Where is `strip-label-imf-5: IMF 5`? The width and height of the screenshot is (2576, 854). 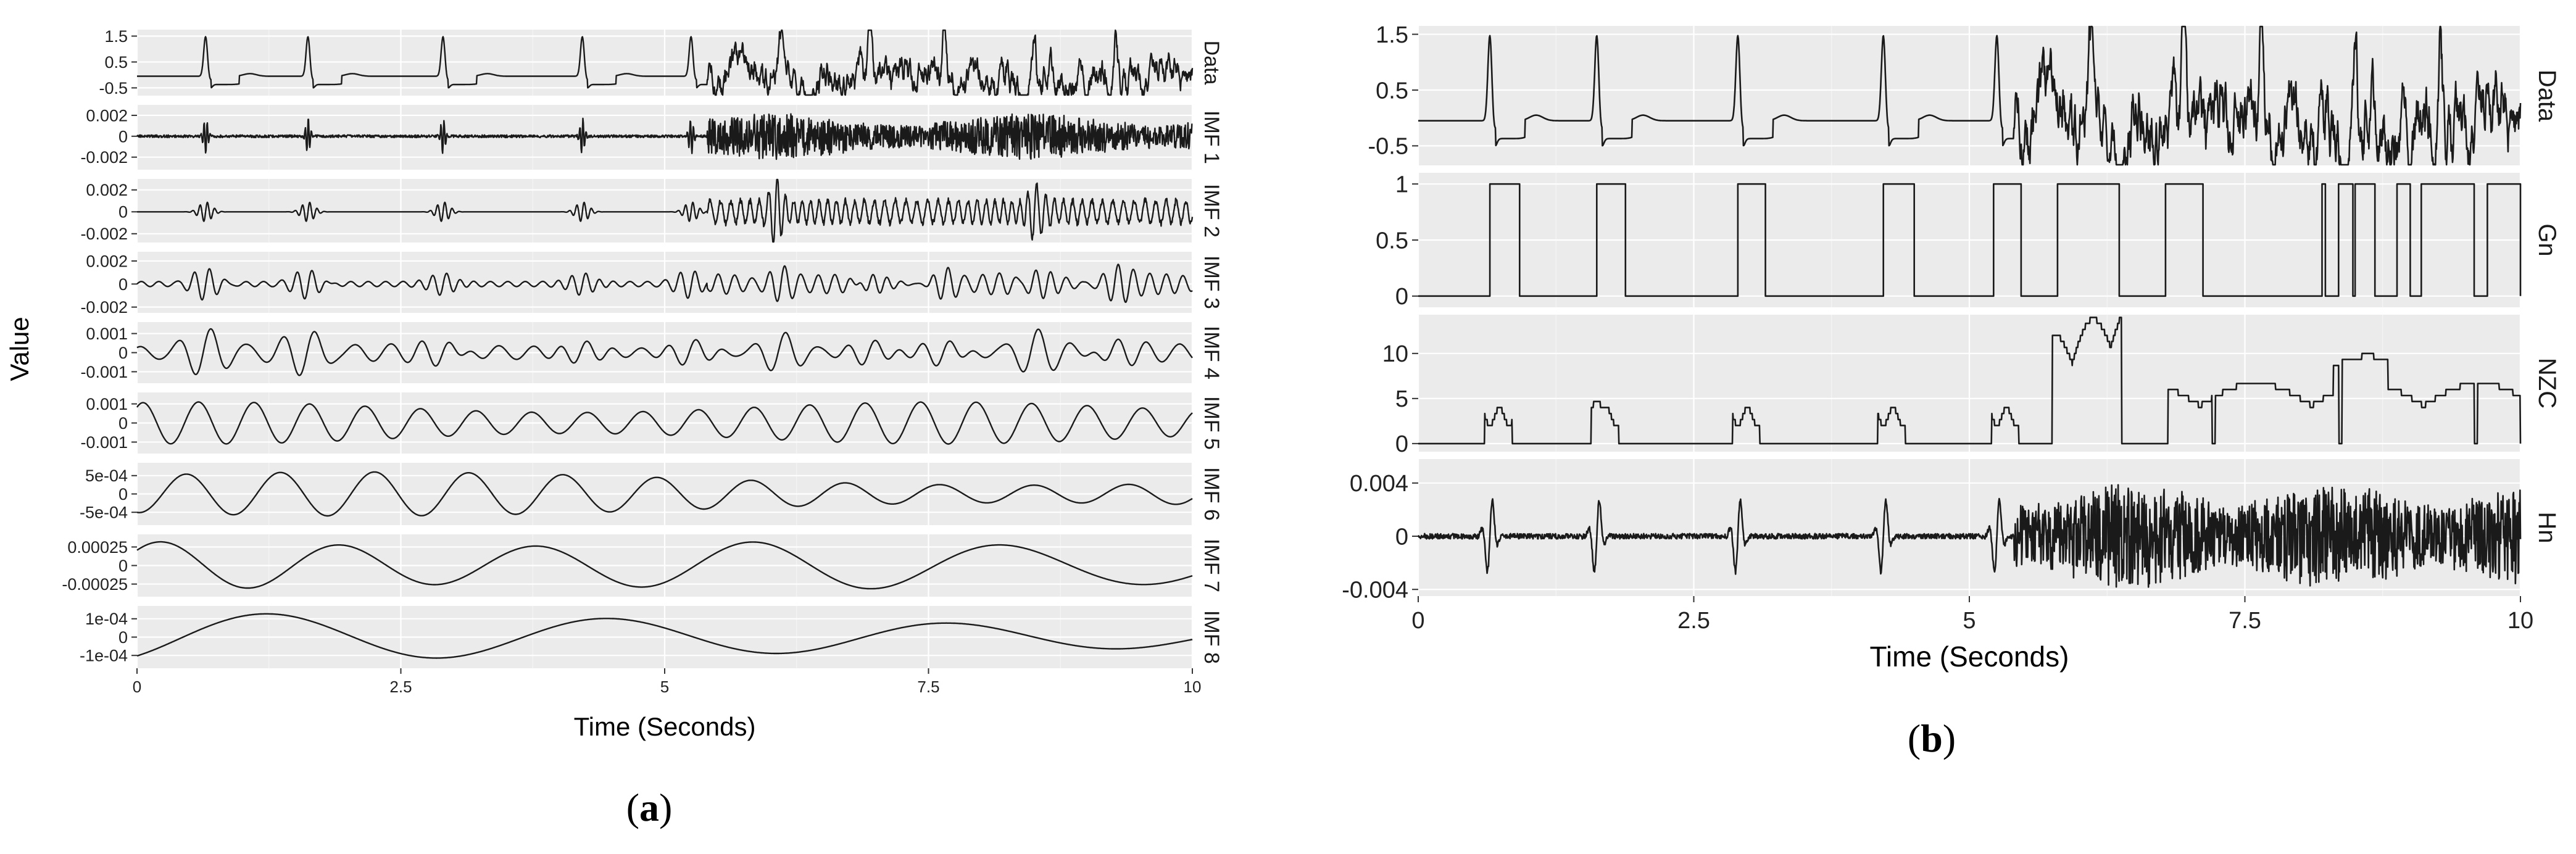 strip-label-imf-5: IMF 5 is located at coordinates (1211, 423).